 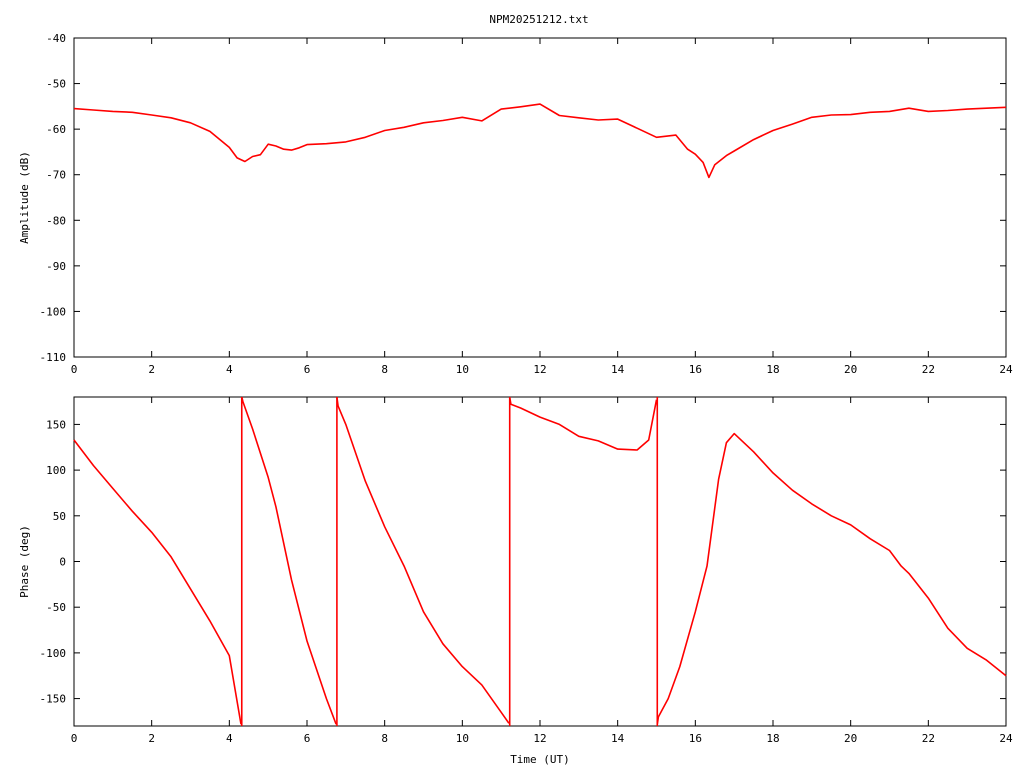 I want to click on y-tick-label: -110, so click(x=53, y=357).